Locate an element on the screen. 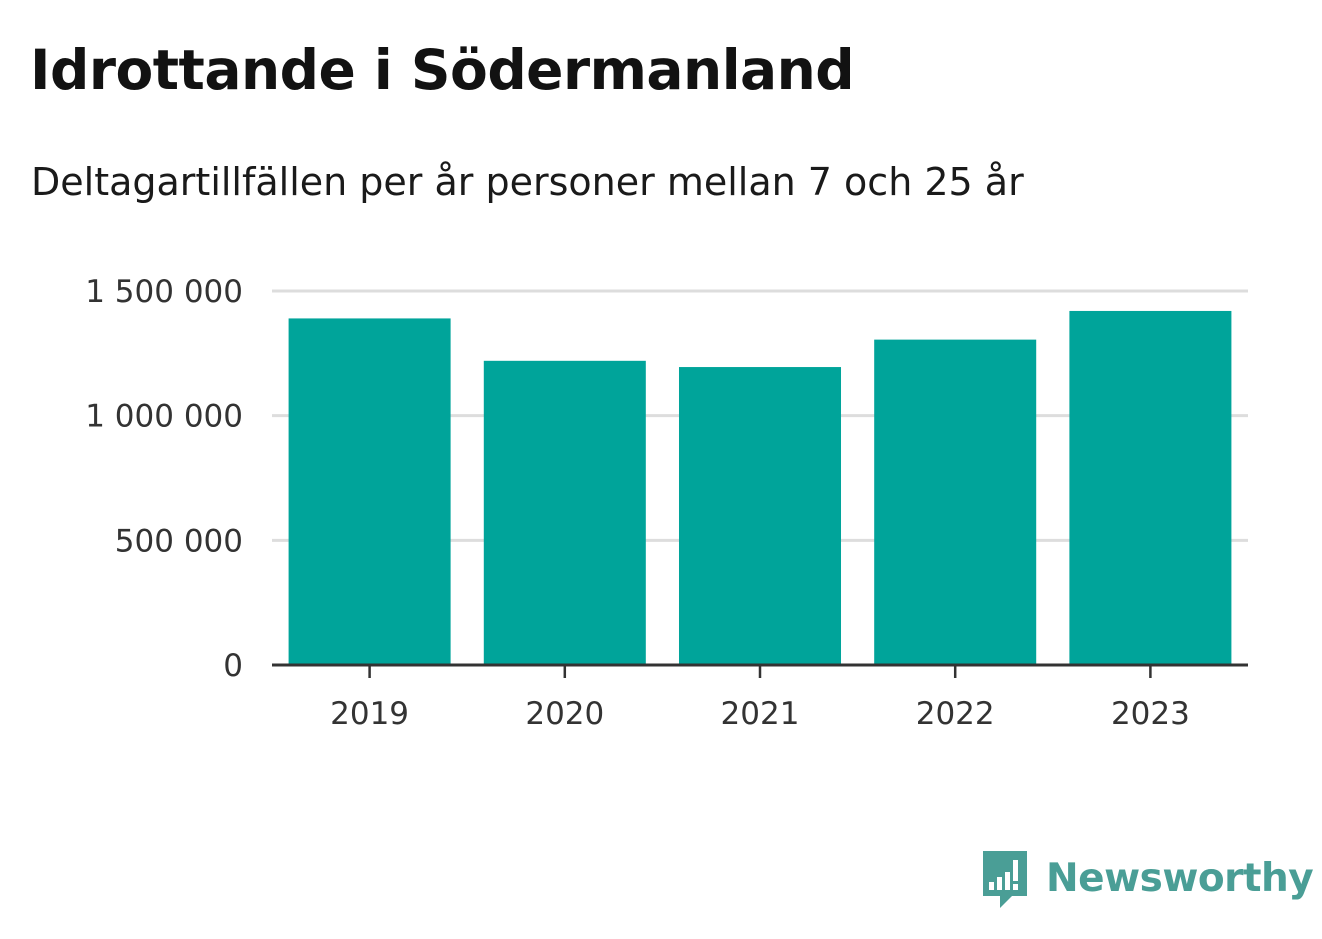 The height and width of the screenshot is (939, 1322). chart-title: Idrottande i Södermanland is located at coordinates (442, 70).